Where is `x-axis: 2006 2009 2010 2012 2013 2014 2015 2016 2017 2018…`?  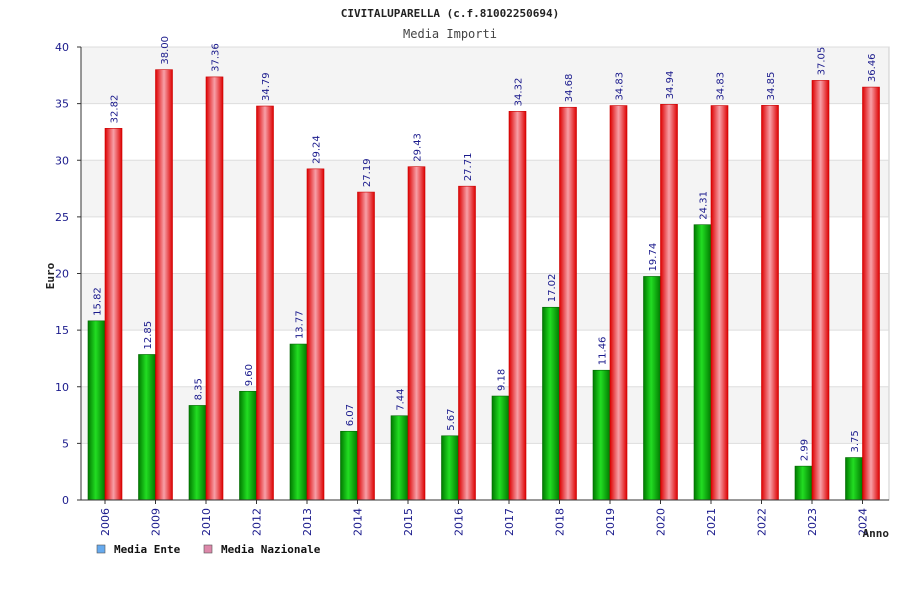 x-axis: 2006 2009 2010 2012 2013 2014 2015 2016 2017 2018… is located at coordinates (485, 517).